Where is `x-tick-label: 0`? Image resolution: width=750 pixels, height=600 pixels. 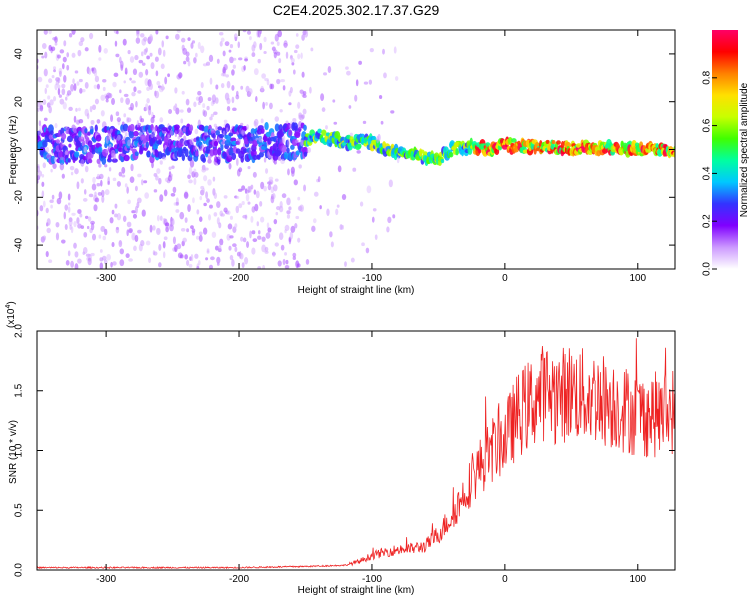 x-tick-label: 0 is located at coordinates (505, 278).